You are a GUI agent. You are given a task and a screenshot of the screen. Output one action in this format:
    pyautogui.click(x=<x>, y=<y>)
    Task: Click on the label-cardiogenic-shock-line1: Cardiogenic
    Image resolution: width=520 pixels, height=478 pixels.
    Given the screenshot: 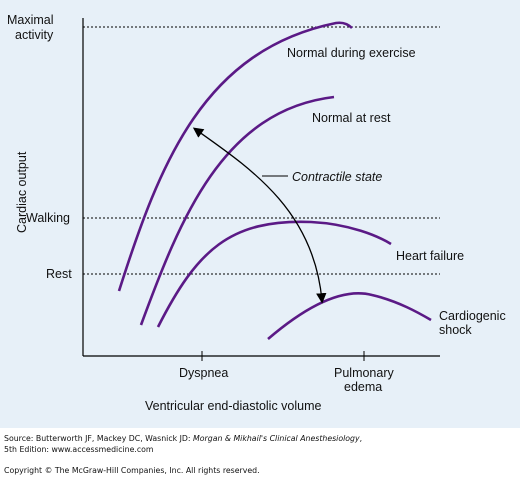 What is the action you would take?
    pyautogui.click(x=472, y=316)
    